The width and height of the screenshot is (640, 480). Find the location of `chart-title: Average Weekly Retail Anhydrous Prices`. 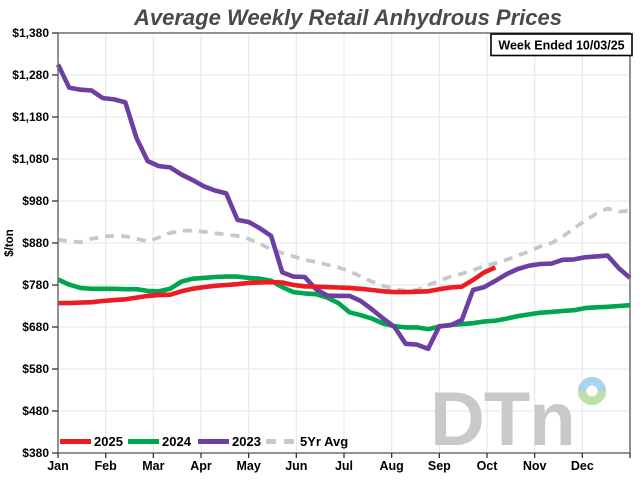

chart-title: Average Weekly Retail Anhydrous Prices is located at coordinates (347, 17).